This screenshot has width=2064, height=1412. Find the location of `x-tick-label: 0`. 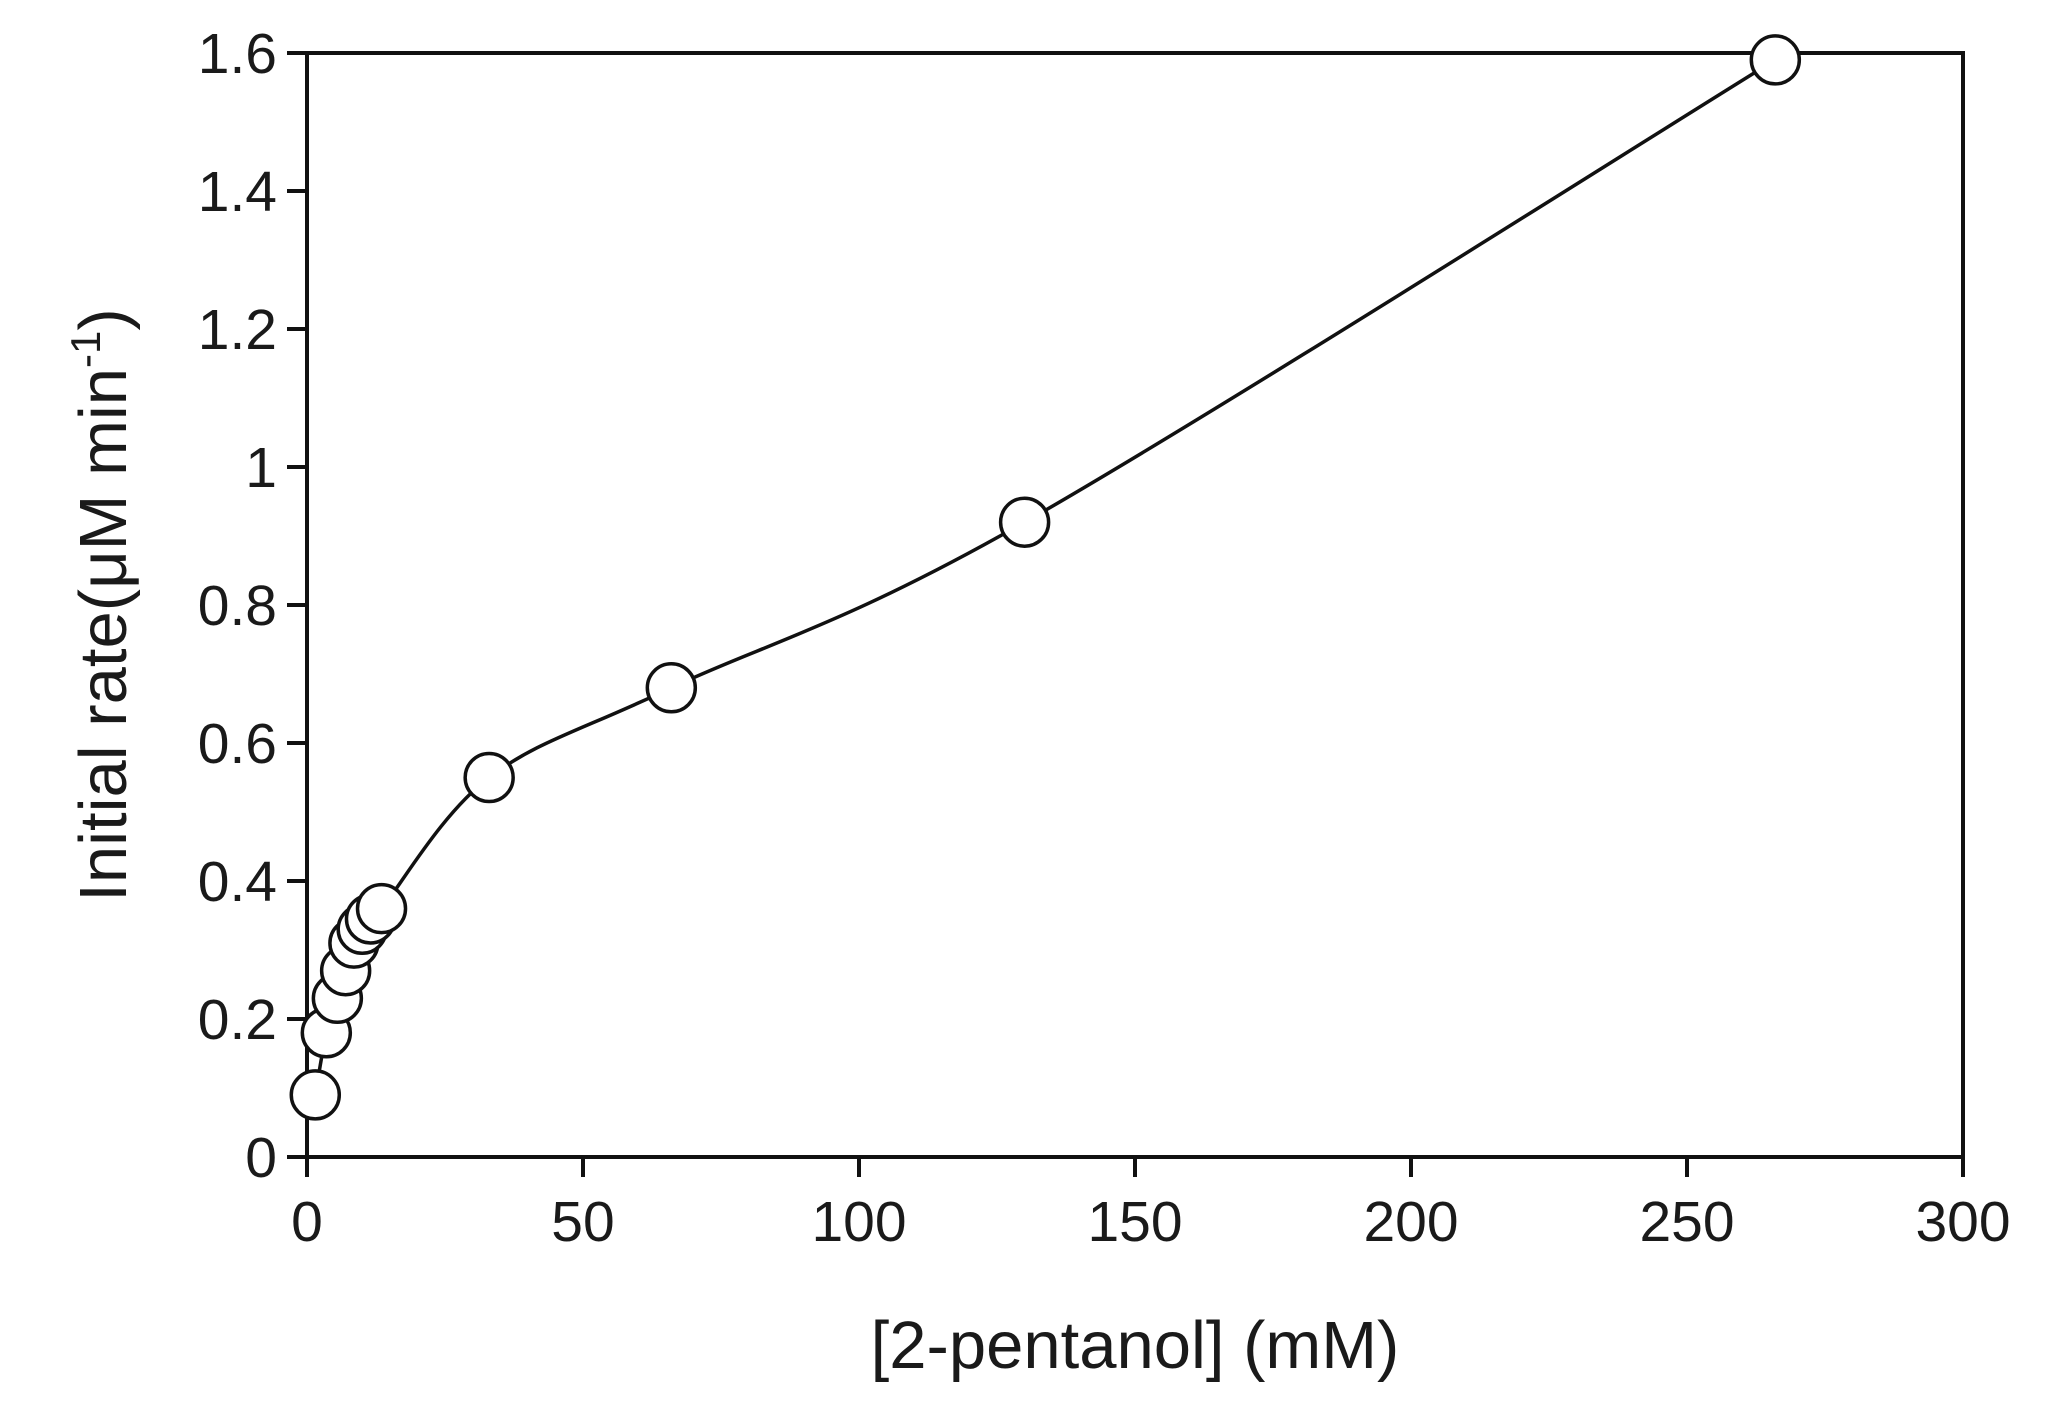

x-tick-label: 0 is located at coordinates (307, 1222).